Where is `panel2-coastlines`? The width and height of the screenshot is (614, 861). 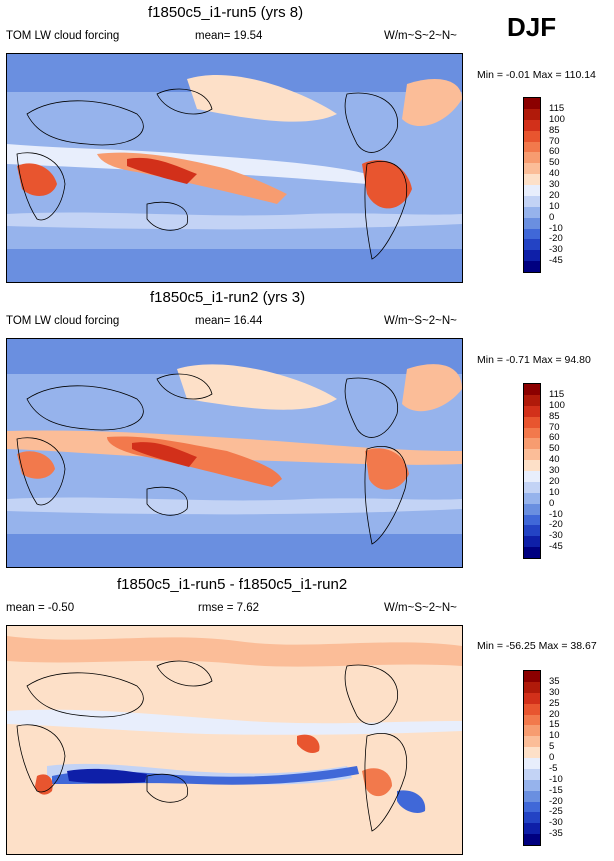
panel2-coastlines is located at coordinates (212, 459).